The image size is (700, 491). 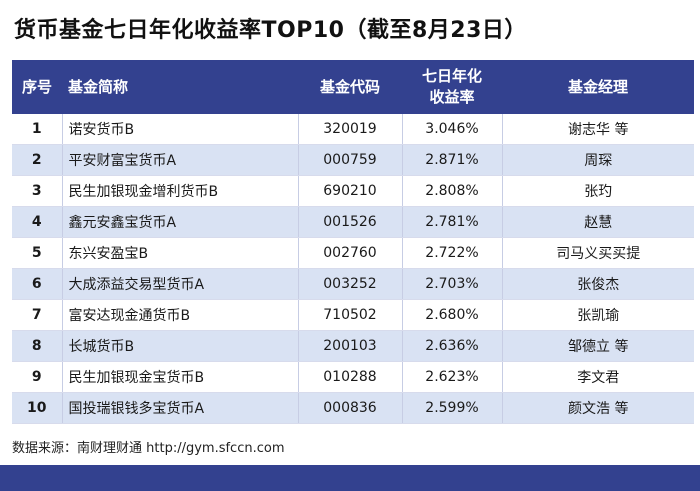 I want to click on cell-rank: 3, so click(x=37, y=191).